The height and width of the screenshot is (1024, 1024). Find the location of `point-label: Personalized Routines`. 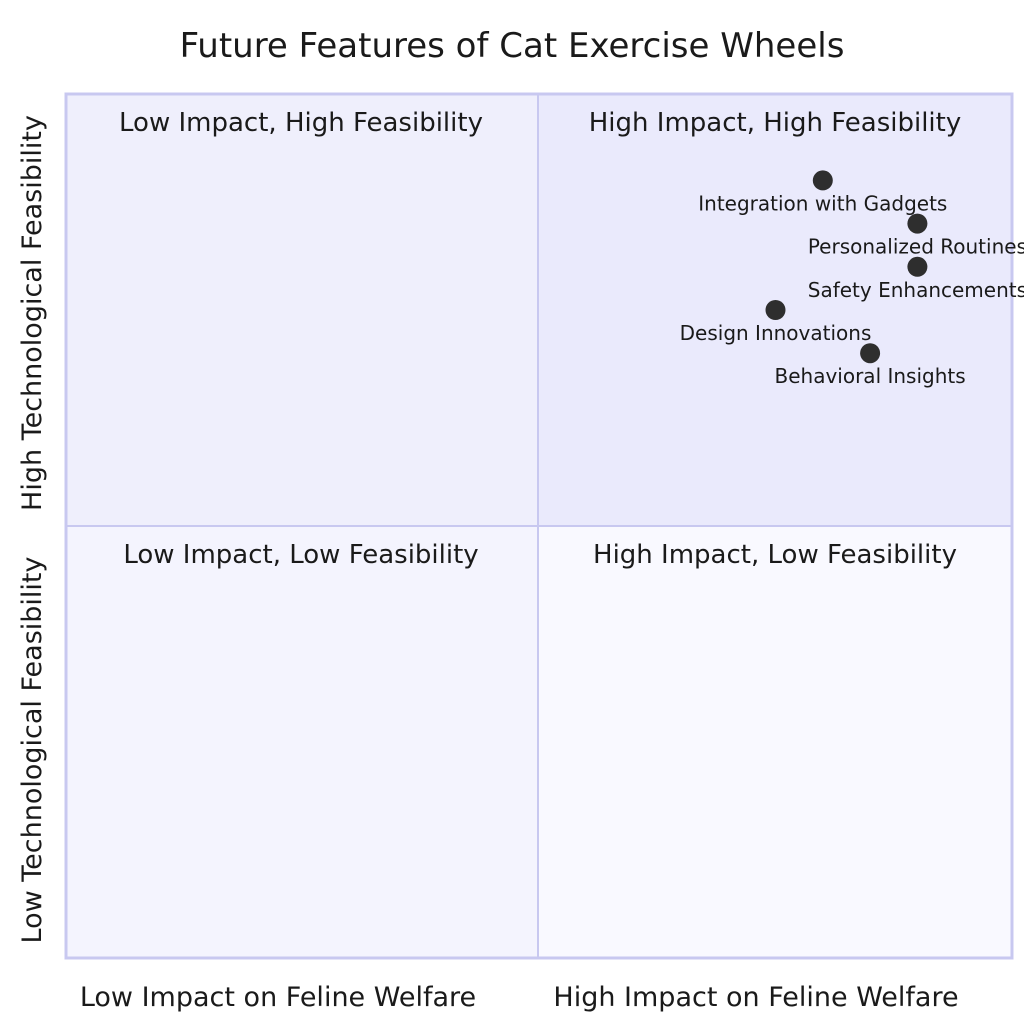

point-label: Personalized Routines is located at coordinates (916, 247).